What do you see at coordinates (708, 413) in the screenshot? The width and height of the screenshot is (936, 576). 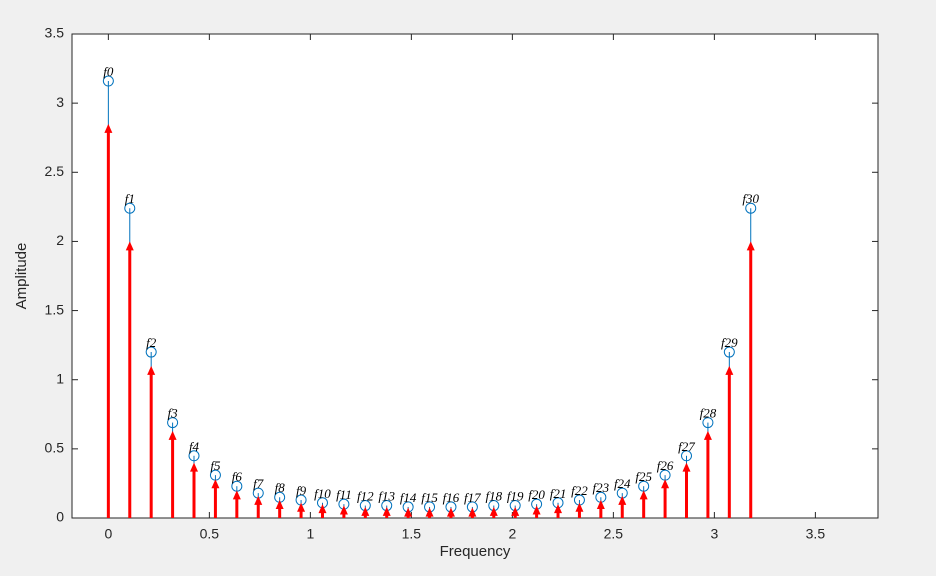 I see `point-label: f28` at bounding box center [708, 413].